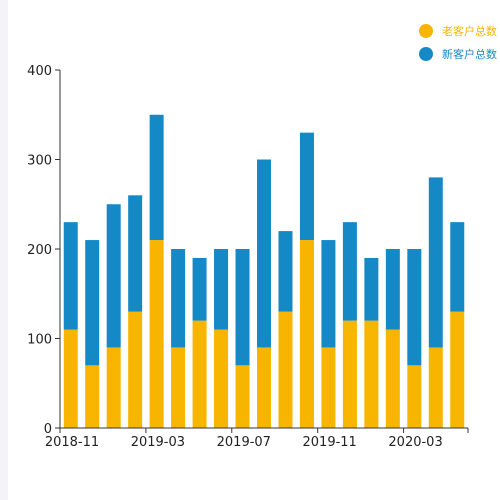 This screenshot has width=500, height=500. I want to click on x-tick-label-2019-03: 2019-03, so click(158, 442).